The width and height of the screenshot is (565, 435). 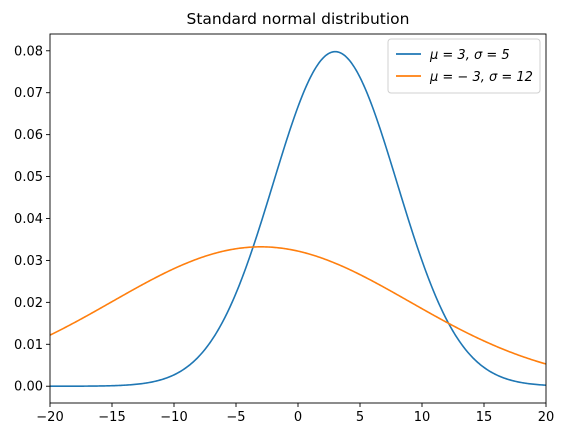 What do you see at coordinates (546, 417) in the screenshot?
I see `x-tick-label: 20` at bounding box center [546, 417].